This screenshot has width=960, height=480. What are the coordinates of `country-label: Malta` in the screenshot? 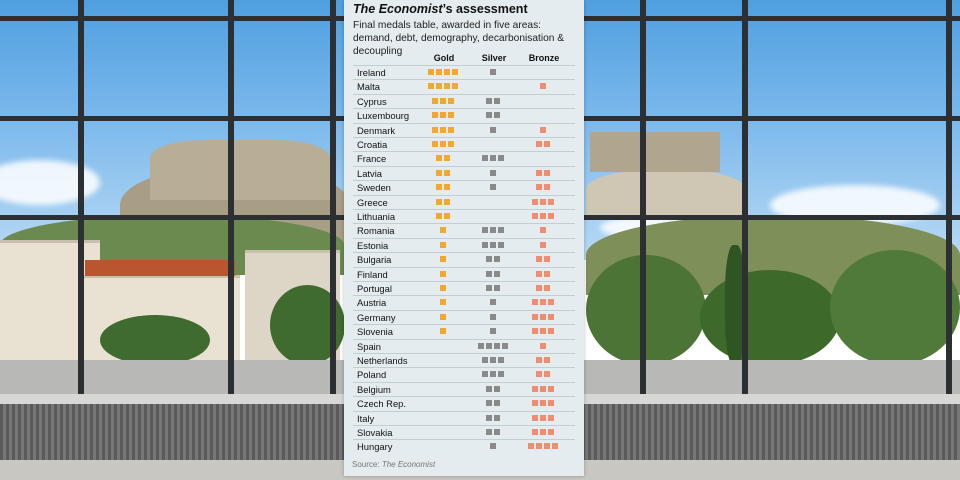 It's located at (368, 87).